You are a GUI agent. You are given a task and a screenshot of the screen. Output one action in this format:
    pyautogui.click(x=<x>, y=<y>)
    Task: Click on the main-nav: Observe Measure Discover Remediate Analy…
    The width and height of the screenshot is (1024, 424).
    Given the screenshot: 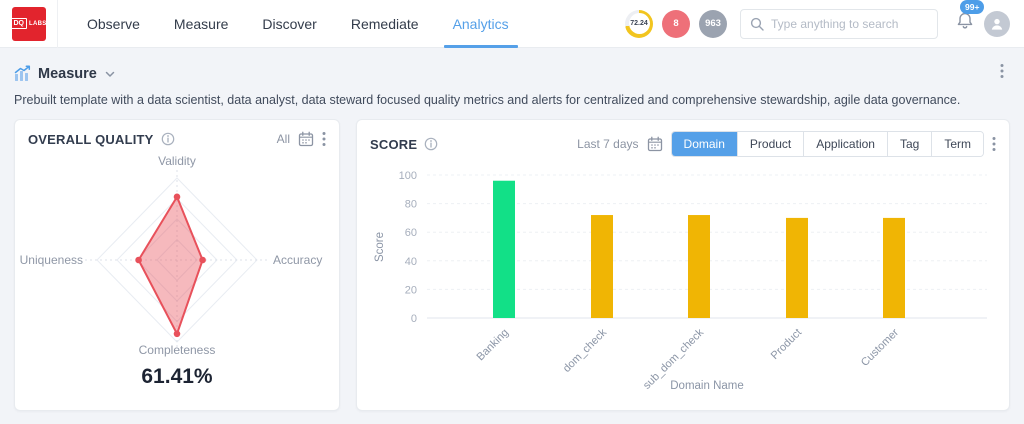 What is the action you would take?
    pyautogui.click(x=298, y=24)
    